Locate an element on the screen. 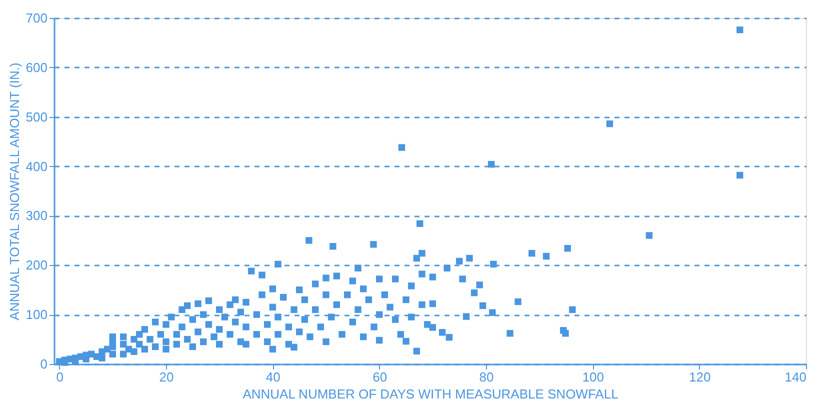 Image resolution: width=832 pixels, height=406 pixels. y-axis-title: ANNUAL TOTAL SNOWFALL AMOUNT (IN.) is located at coordinates (14, 191).